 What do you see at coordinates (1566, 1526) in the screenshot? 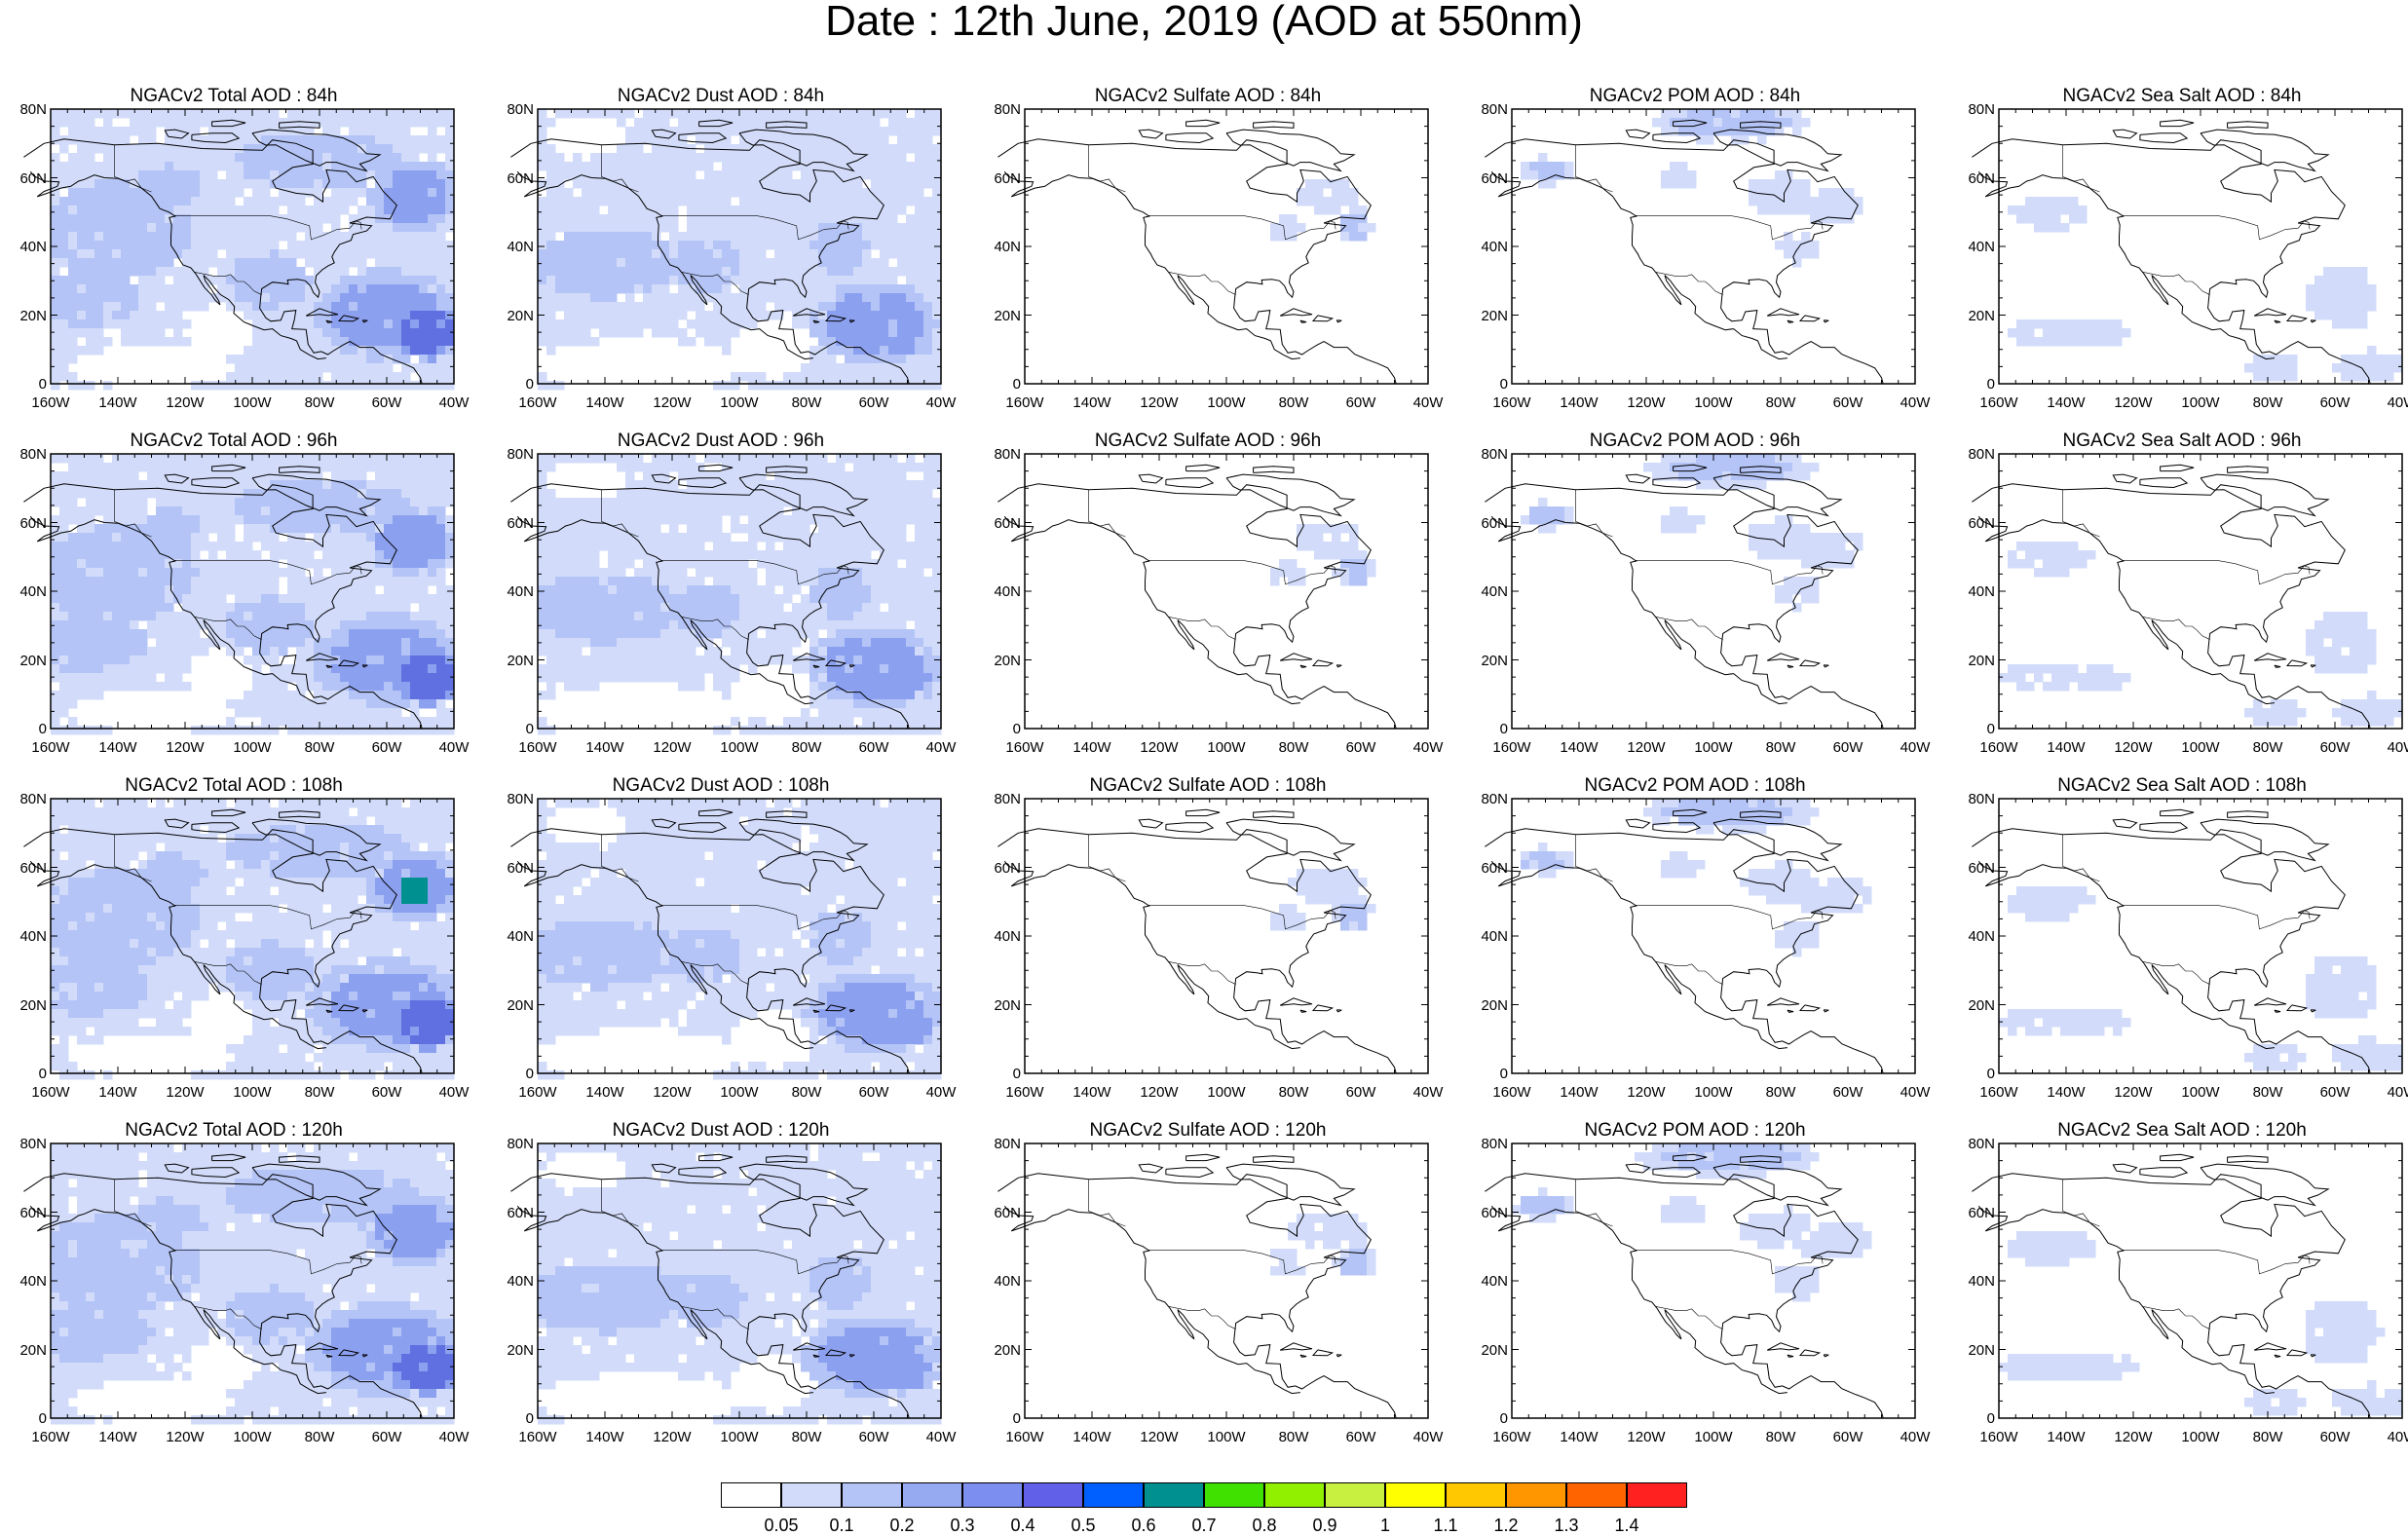
I see `colorbar-label: 1.3` at bounding box center [1566, 1526].